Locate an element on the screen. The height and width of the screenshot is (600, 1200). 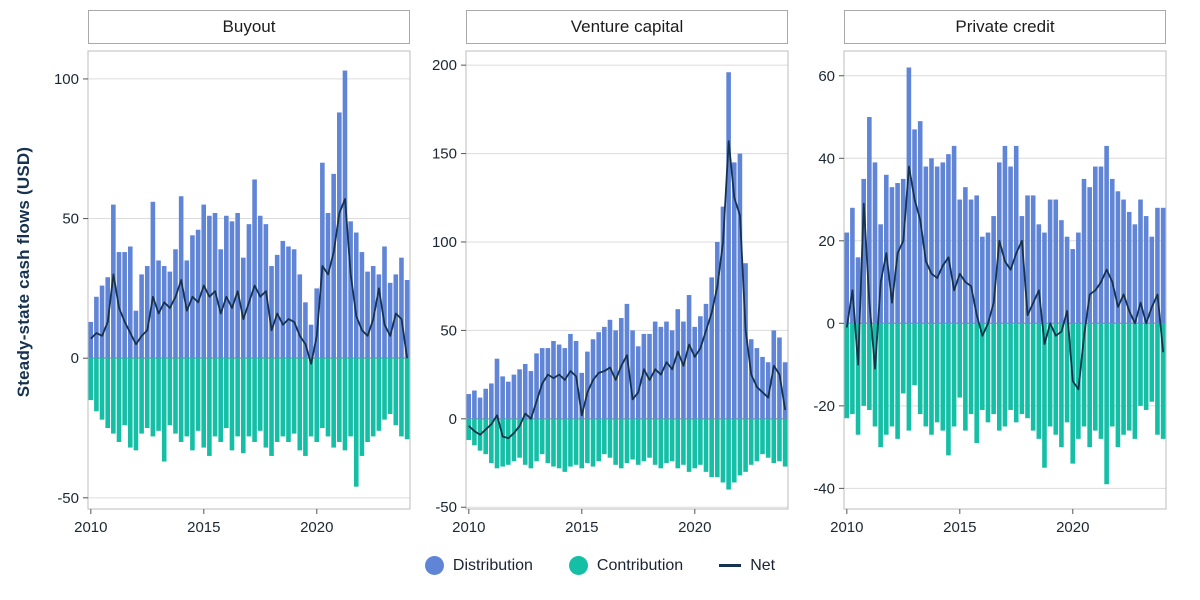
facet-strip-venture-capital: Venture capital is located at coordinates (627, 27).